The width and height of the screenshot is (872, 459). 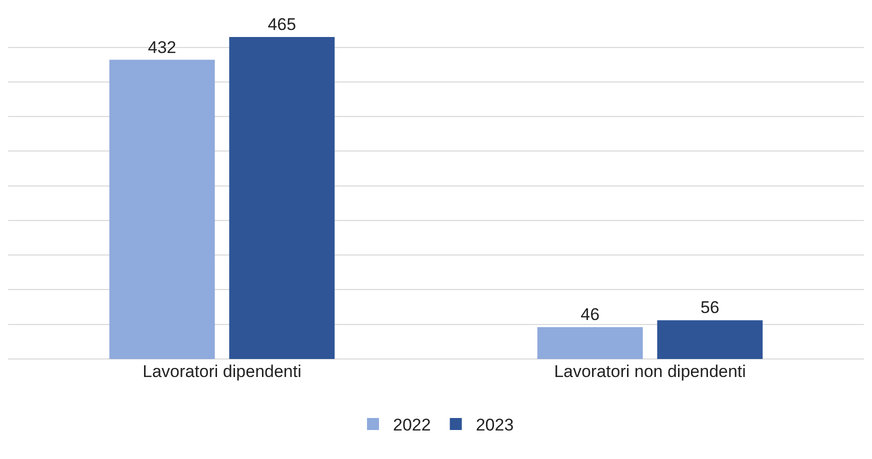 What do you see at coordinates (710, 308) in the screenshot?
I see `data-label: 56` at bounding box center [710, 308].